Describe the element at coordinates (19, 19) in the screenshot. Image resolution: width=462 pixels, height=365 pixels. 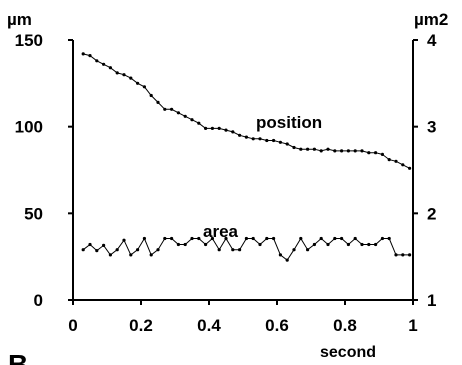
I see `left-axis-unit: µm` at that location.